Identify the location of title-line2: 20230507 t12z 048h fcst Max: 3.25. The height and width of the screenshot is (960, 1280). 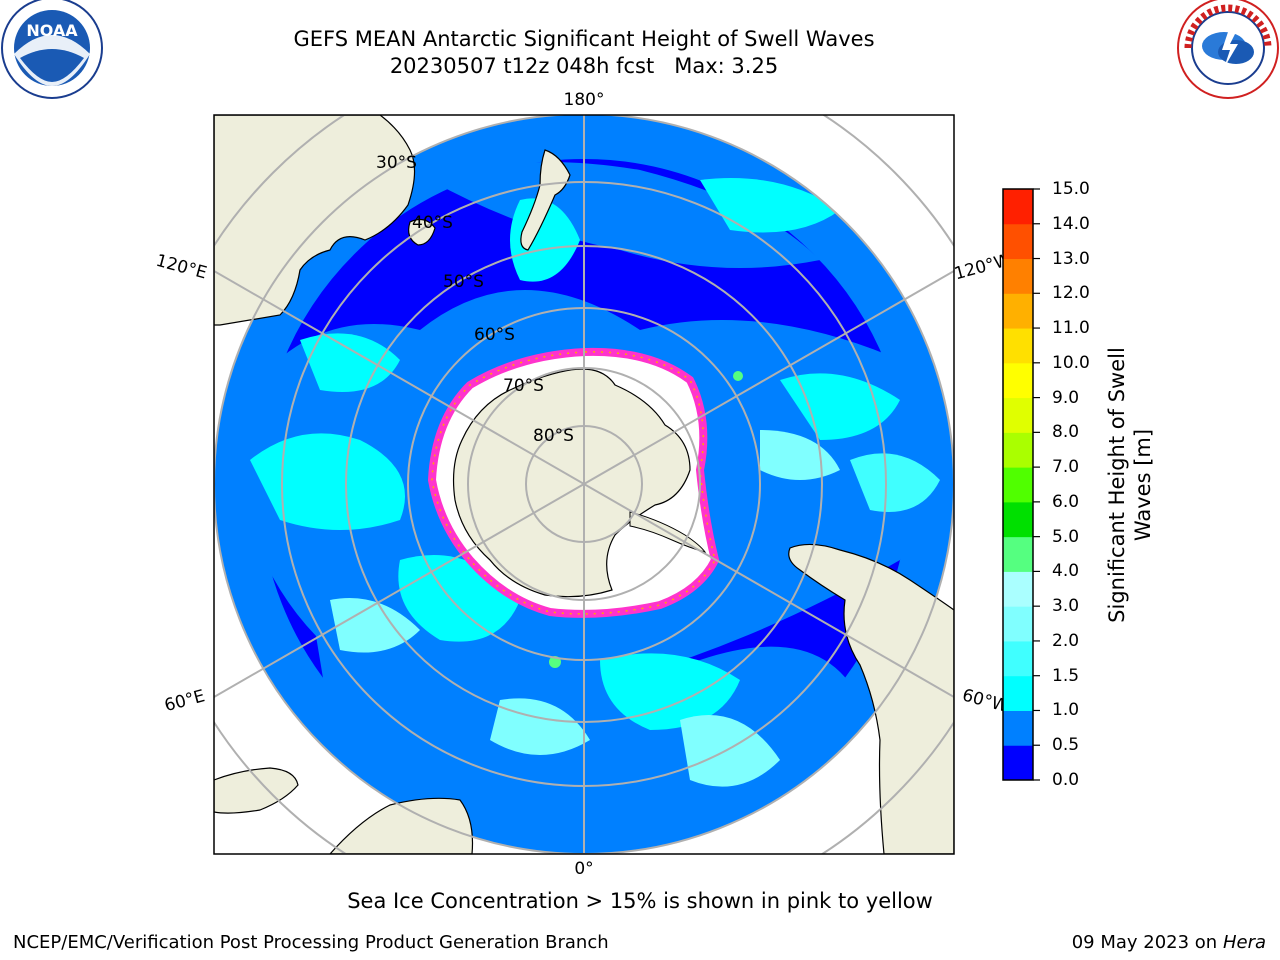
(584, 66).